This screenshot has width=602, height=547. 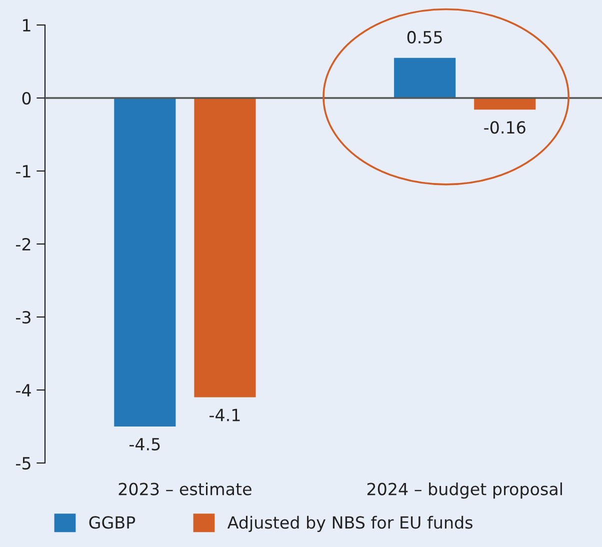 What do you see at coordinates (185, 489) in the screenshot?
I see `x-tick-label: 2023 – estimate` at bounding box center [185, 489].